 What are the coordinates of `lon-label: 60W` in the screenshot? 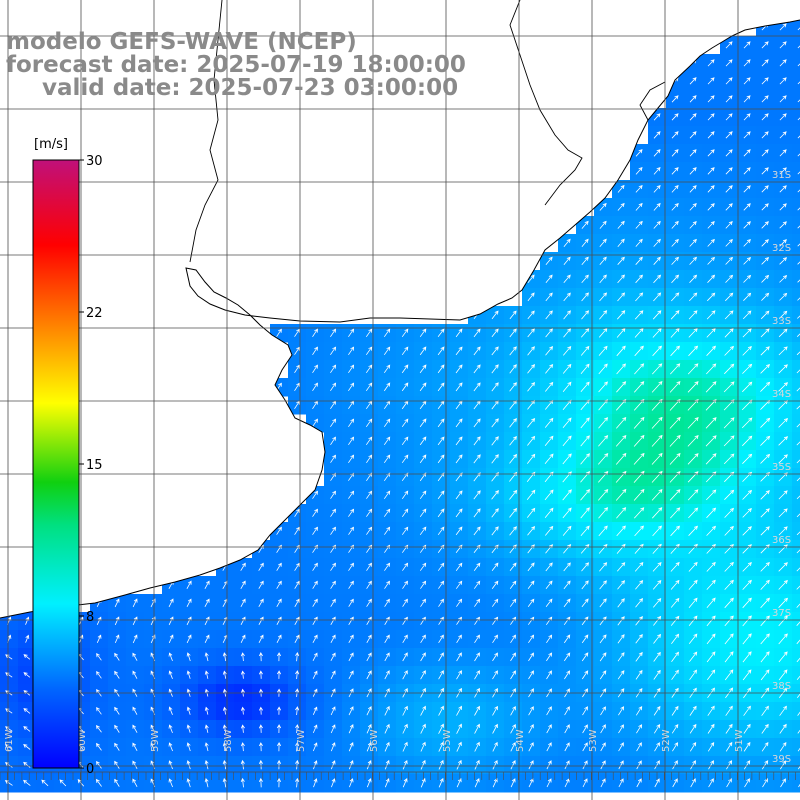 It's located at (82, 740).